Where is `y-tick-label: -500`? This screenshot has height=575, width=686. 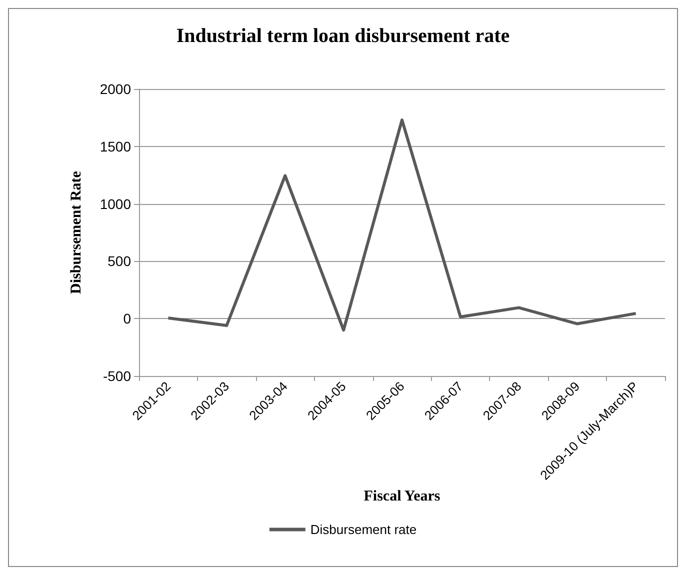 y-tick-label: -500 is located at coordinates (117, 376).